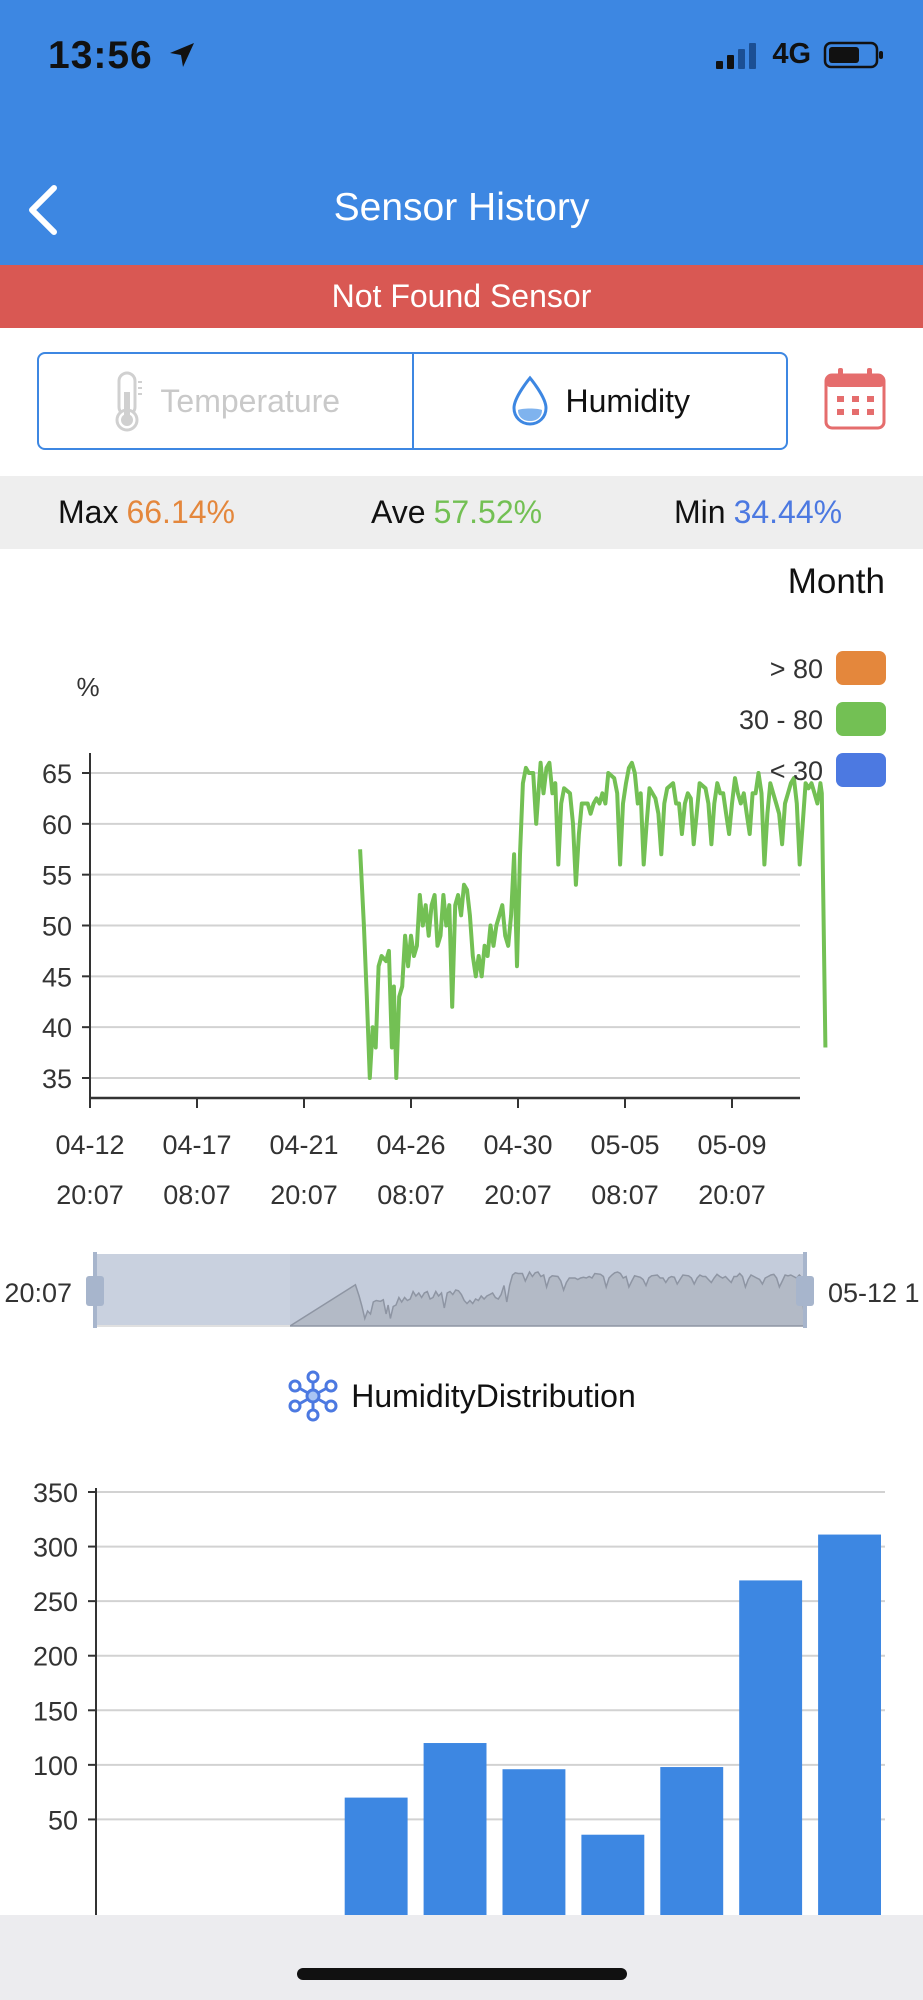  Describe the element at coordinates (791, 54) in the screenshot. I see `network-type: 4G` at that location.